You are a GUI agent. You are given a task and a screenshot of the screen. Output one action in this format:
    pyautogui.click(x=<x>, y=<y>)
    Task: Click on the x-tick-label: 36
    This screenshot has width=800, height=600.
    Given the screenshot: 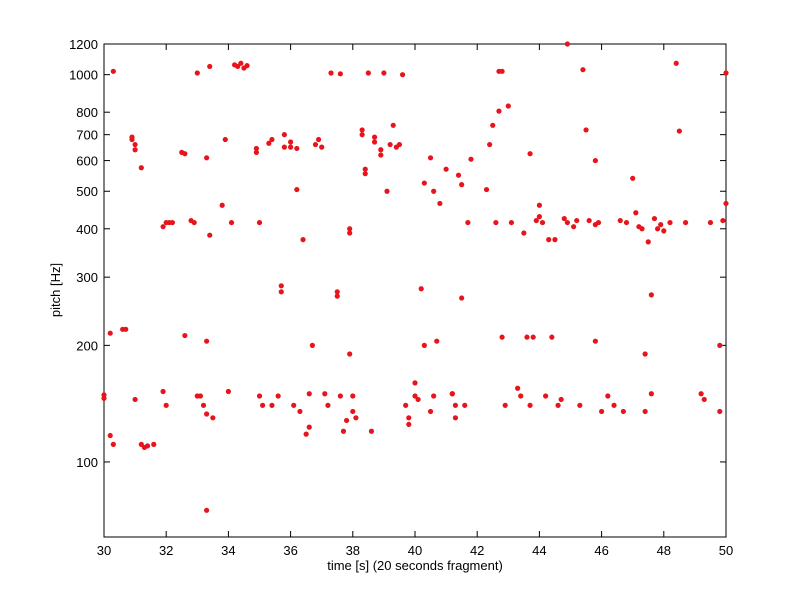 What is the action you would take?
    pyautogui.click(x=290, y=550)
    